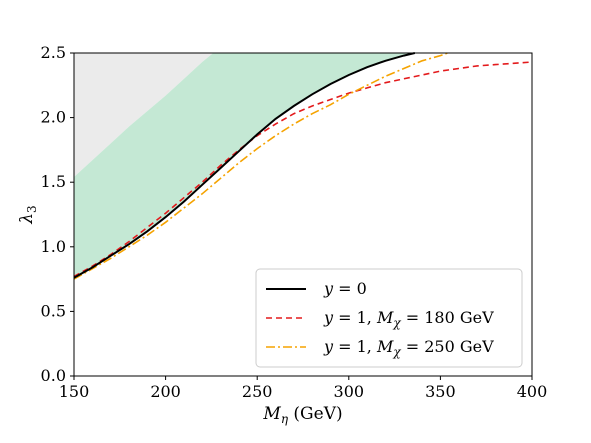 The height and width of the screenshot is (443, 591). What do you see at coordinates (532, 391) in the screenshot?
I see `x-tick-label: 400` at bounding box center [532, 391].